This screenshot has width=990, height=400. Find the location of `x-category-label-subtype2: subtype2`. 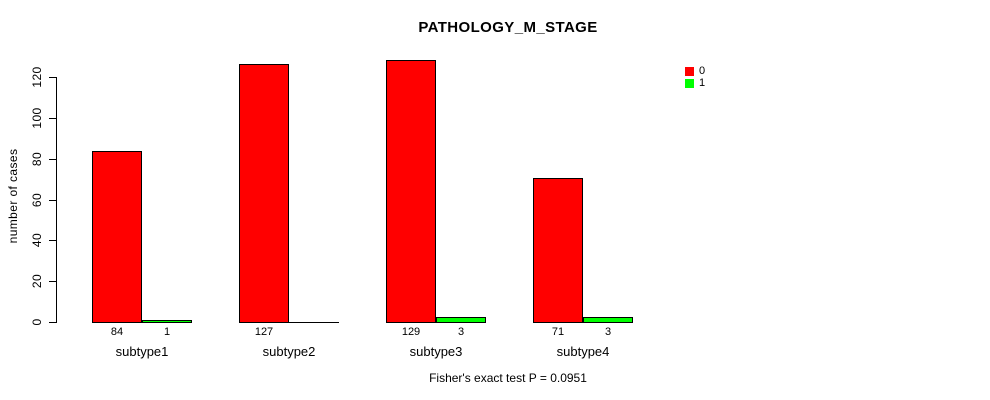

x-category-label-subtype2: subtype2 is located at coordinates (289, 351).